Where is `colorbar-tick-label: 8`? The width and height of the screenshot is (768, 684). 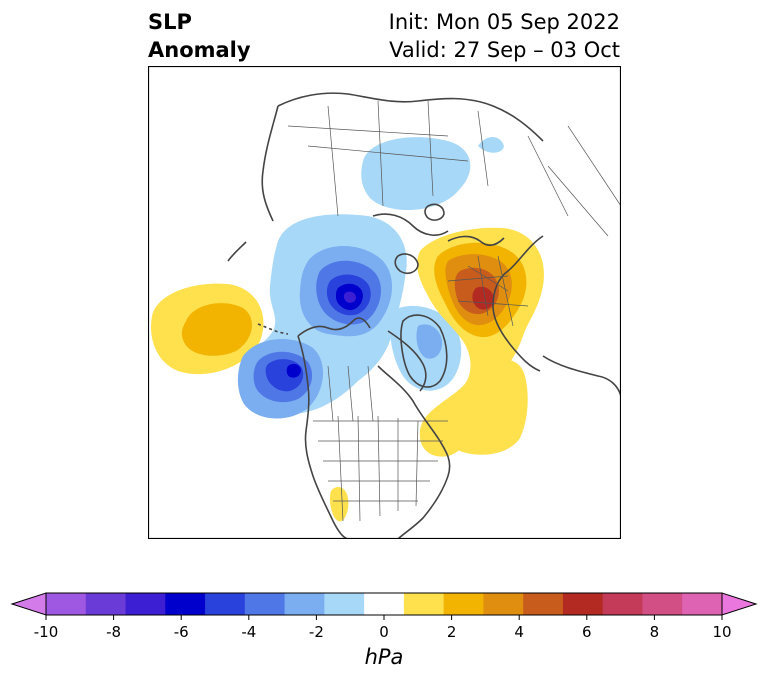
colorbar-tick-label: 8 is located at coordinates (655, 632).